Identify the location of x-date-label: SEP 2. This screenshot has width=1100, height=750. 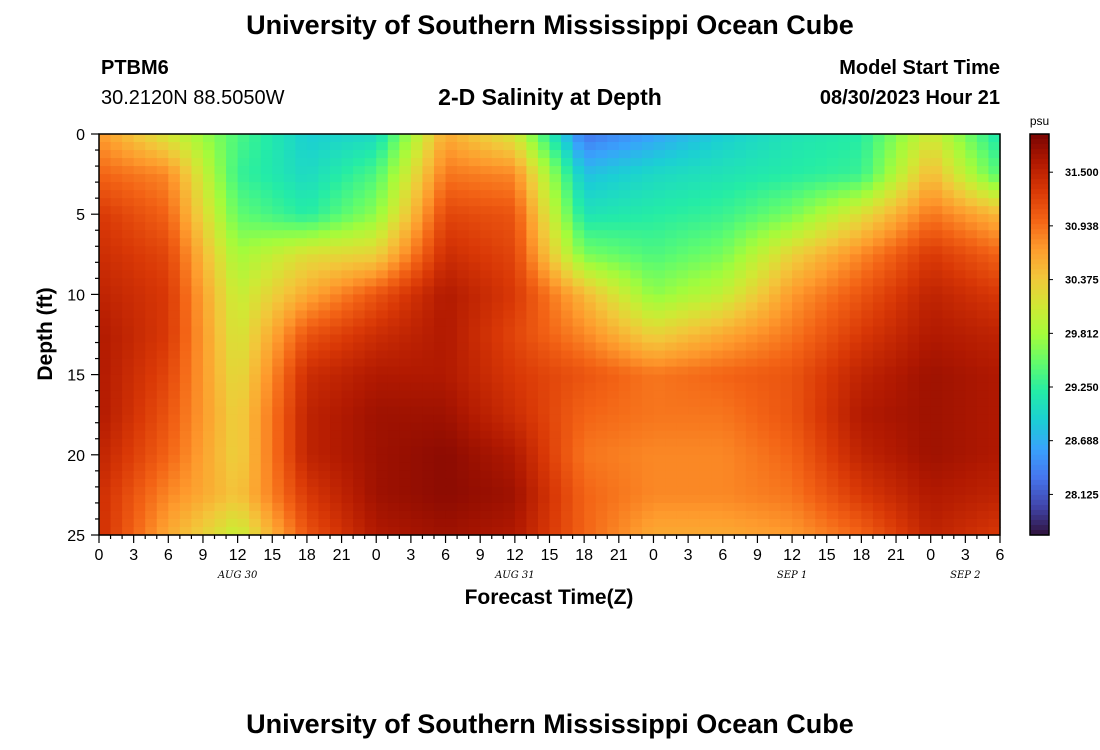
(965, 575).